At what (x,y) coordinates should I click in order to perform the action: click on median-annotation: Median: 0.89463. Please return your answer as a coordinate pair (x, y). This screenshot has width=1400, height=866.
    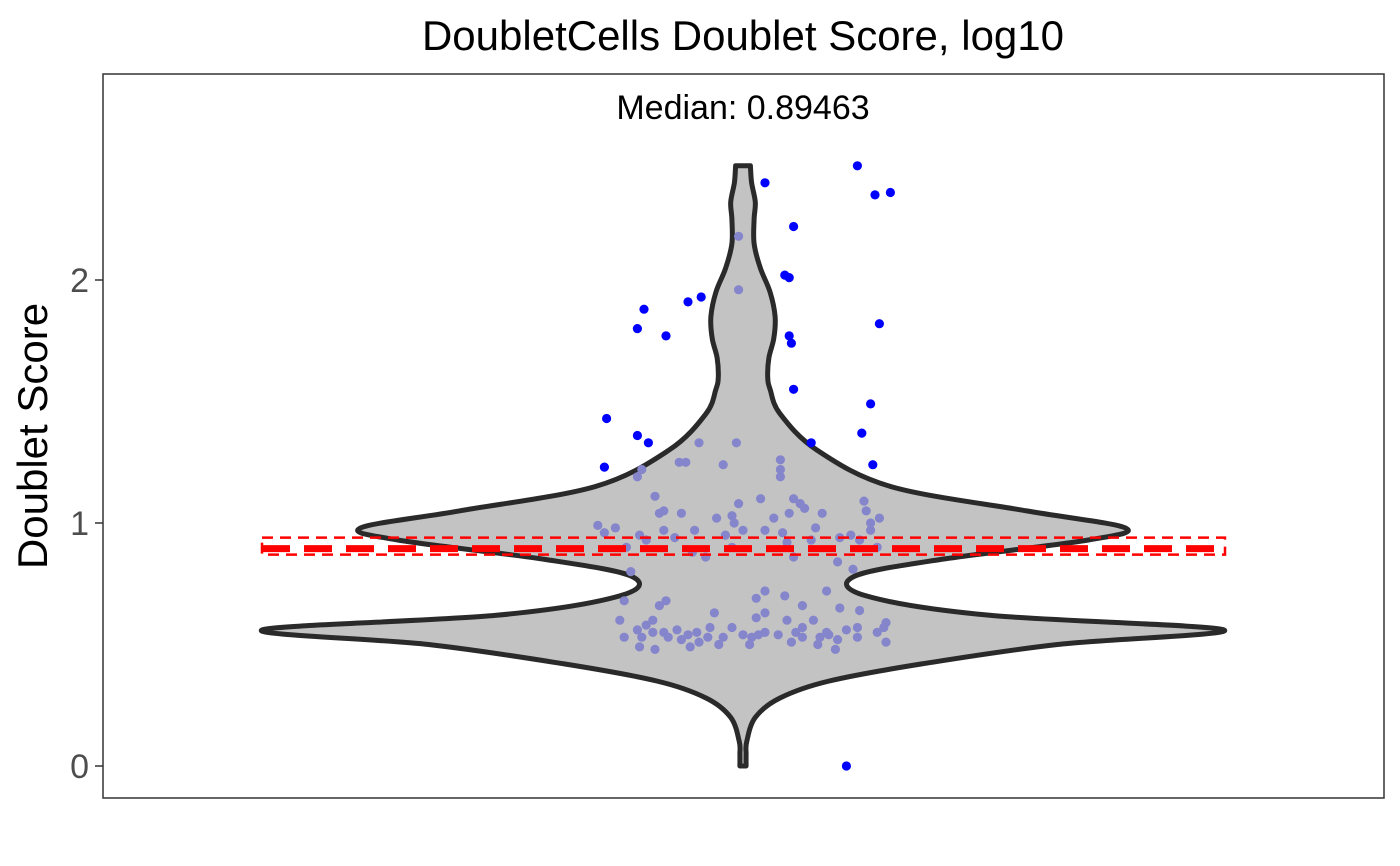
    Looking at the image, I should click on (742, 108).